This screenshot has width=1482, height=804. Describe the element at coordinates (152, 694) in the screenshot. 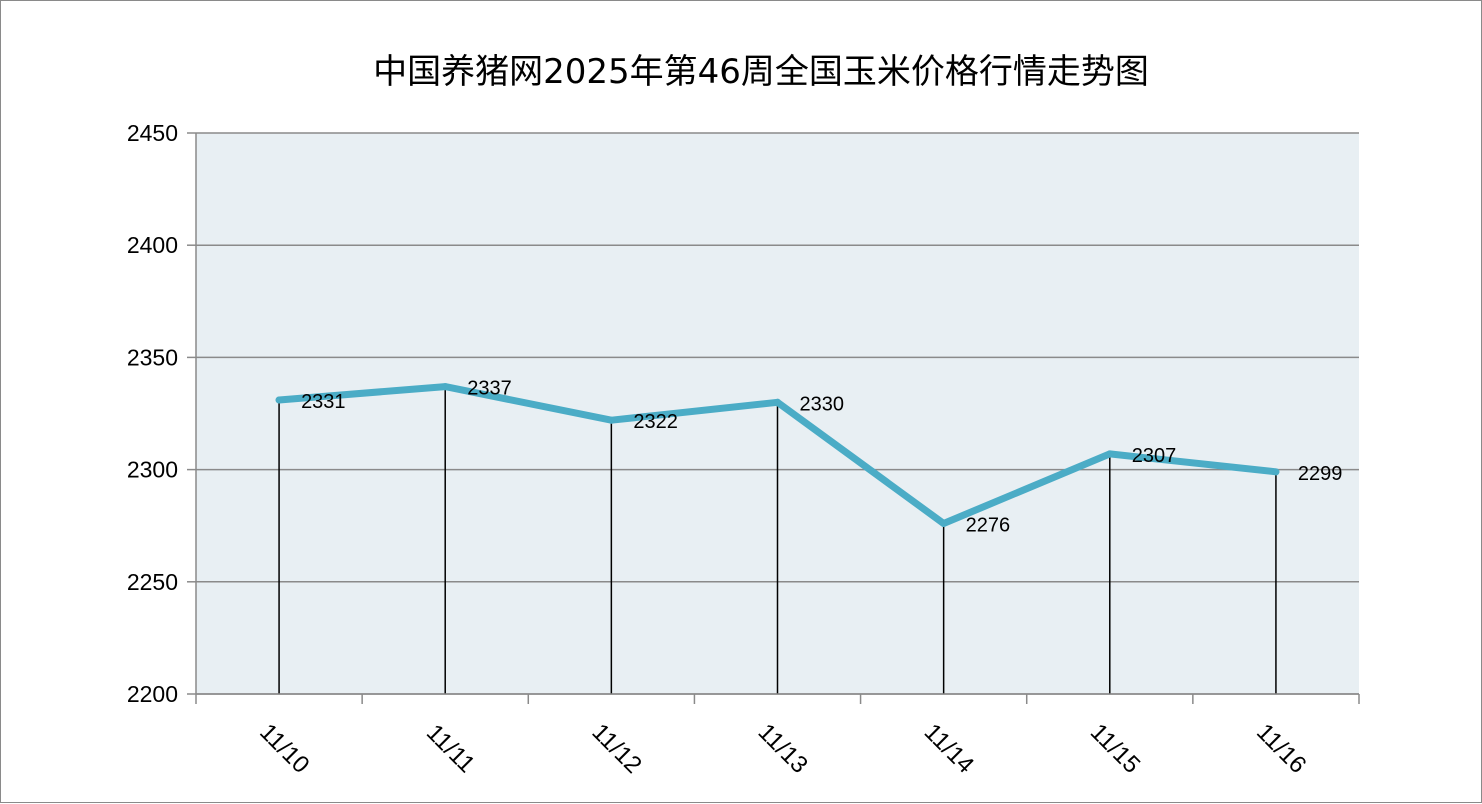

I see `y-tick-label: 2200` at that location.